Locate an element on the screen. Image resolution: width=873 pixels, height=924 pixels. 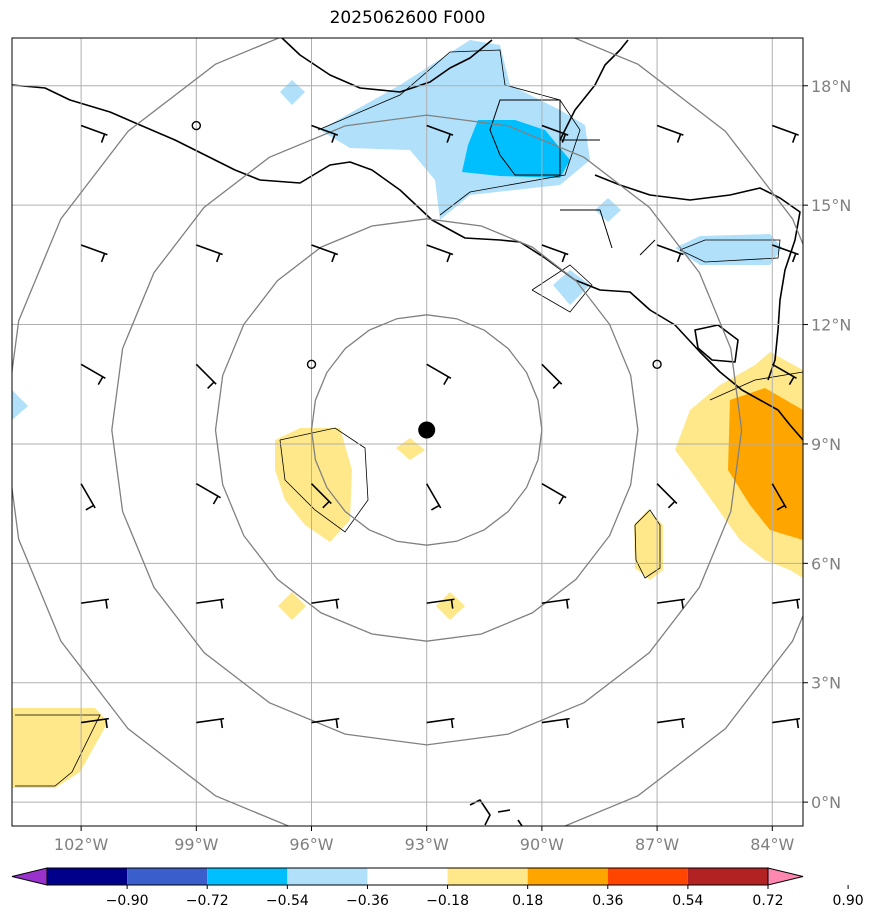
lon-tick-label: 102°W is located at coordinates (81, 844).